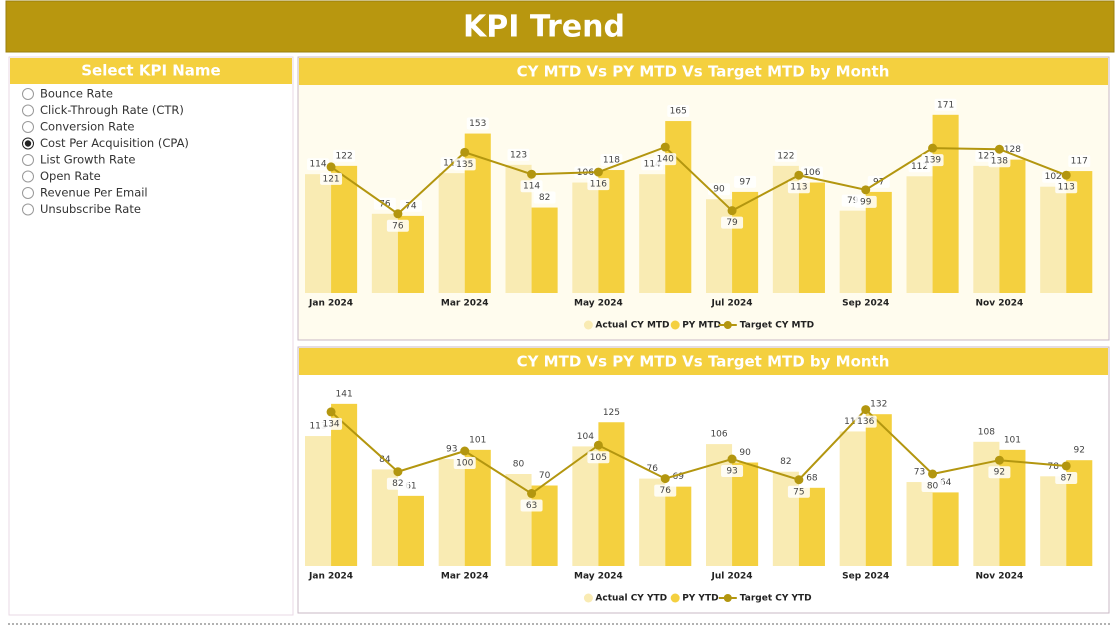 Image resolution: width=1120 pixels, height=629 pixels. I want to click on data-label: 114, so click(652, 165).